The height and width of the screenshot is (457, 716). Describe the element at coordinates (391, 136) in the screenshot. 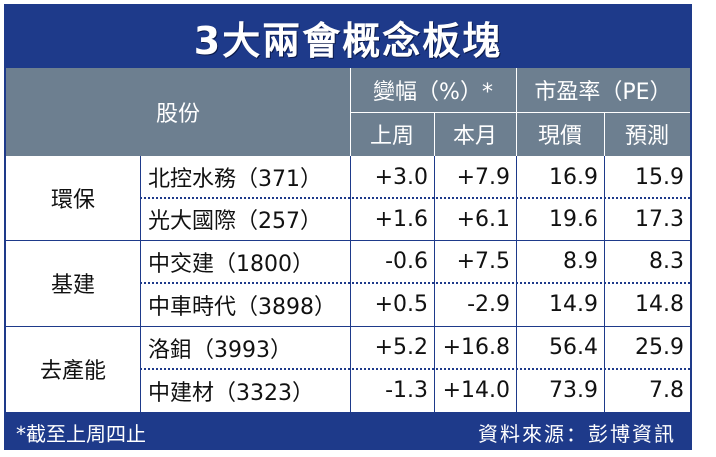

I see `header-last-week: 上周` at that location.